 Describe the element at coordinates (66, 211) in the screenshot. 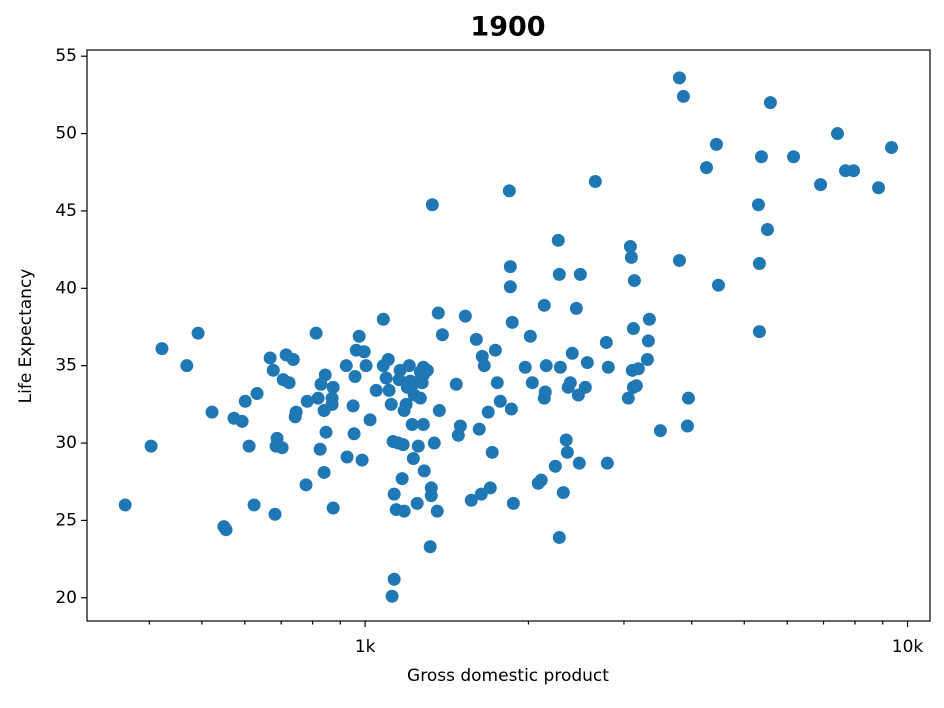

I see `y-tick-label: 45` at that location.